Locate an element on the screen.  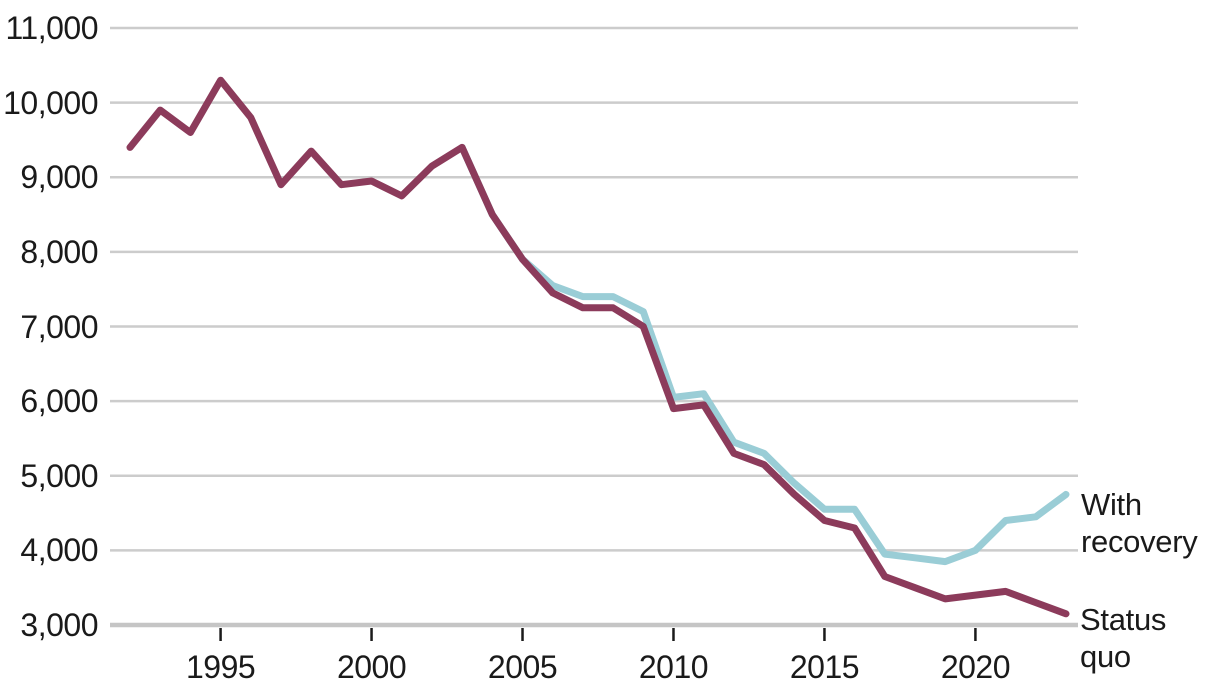
x-tick-label: 1995 is located at coordinates (220, 667).